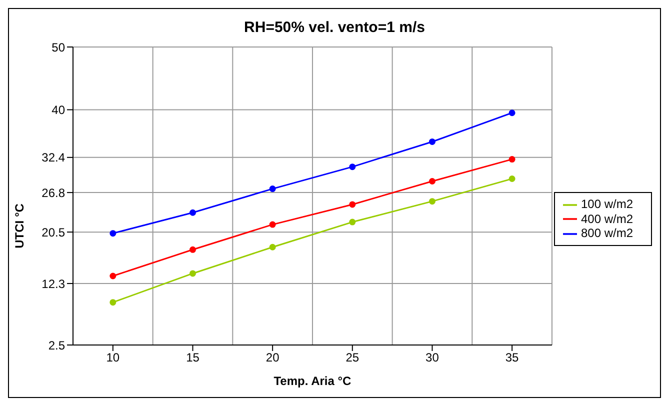 The image size is (669, 406). What do you see at coordinates (57, 345) in the screenshot?
I see `y-tick-label: 2.5` at bounding box center [57, 345].